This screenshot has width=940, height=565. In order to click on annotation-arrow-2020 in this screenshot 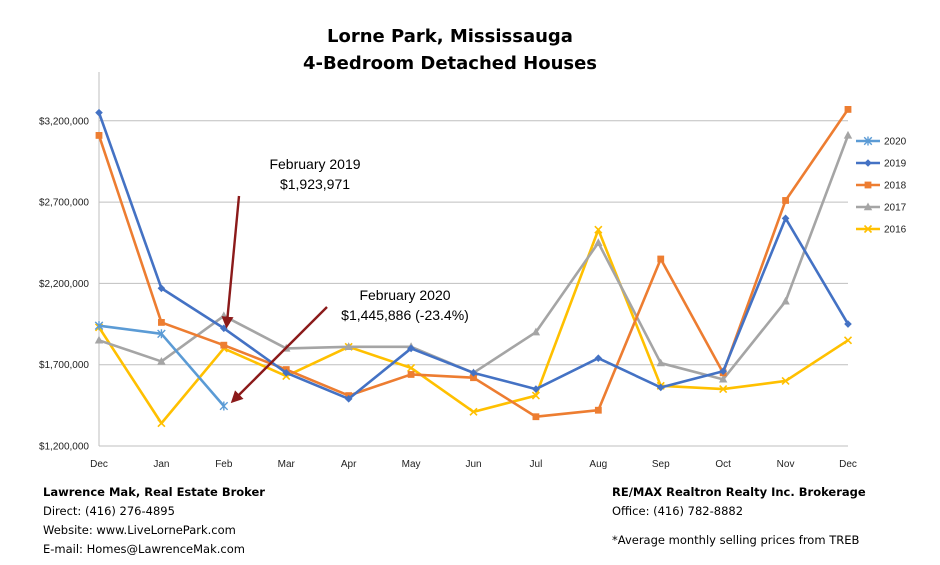, I will do `click(279, 355)`.